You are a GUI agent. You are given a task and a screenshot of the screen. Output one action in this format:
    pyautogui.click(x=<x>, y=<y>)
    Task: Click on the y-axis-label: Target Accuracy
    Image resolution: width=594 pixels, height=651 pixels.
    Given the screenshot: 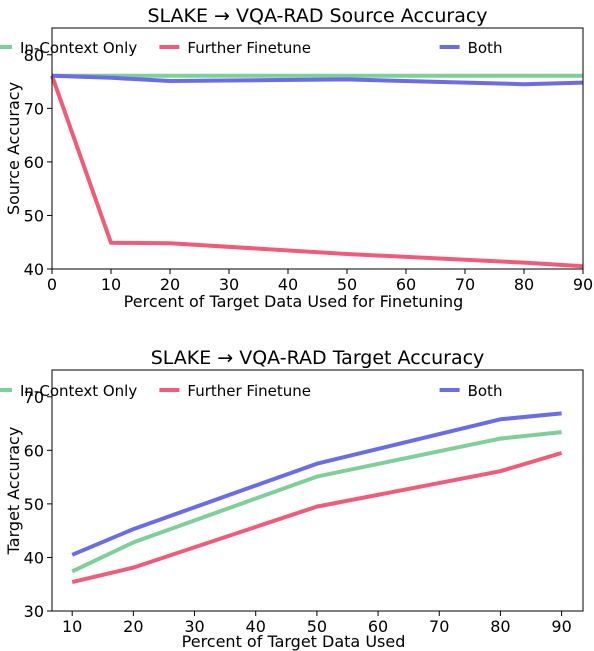 What is the action you would take?
    pyautogui.click(x=13, y=491)
    